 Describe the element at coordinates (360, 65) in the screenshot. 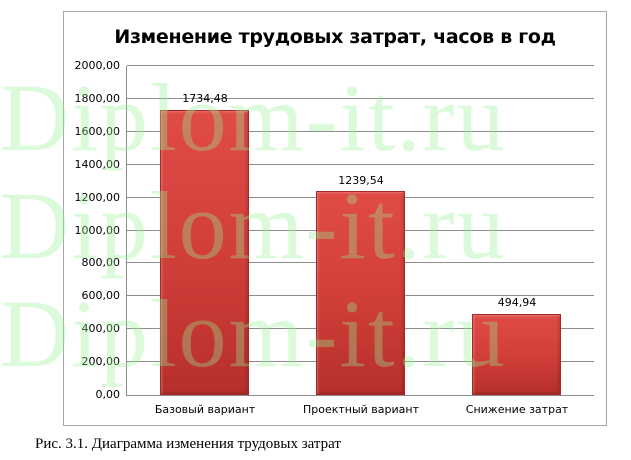

I see `gridline-2000` at that location.